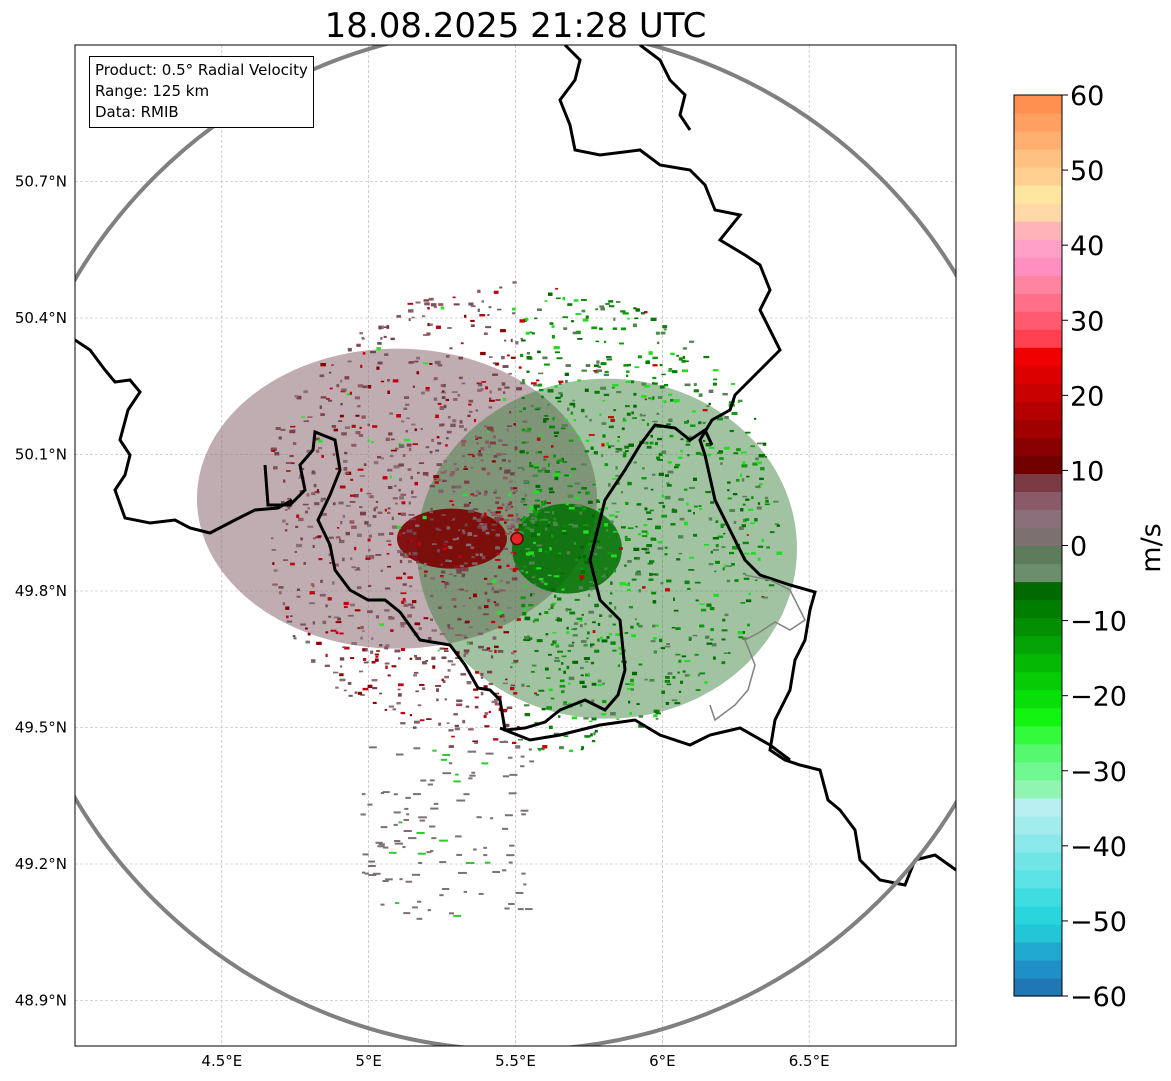 The image size is (1171, 1081). Describe the element at coordinates (41, 728) in the screenshot. I see `lat-tick-label: 49.5°N` at that location.